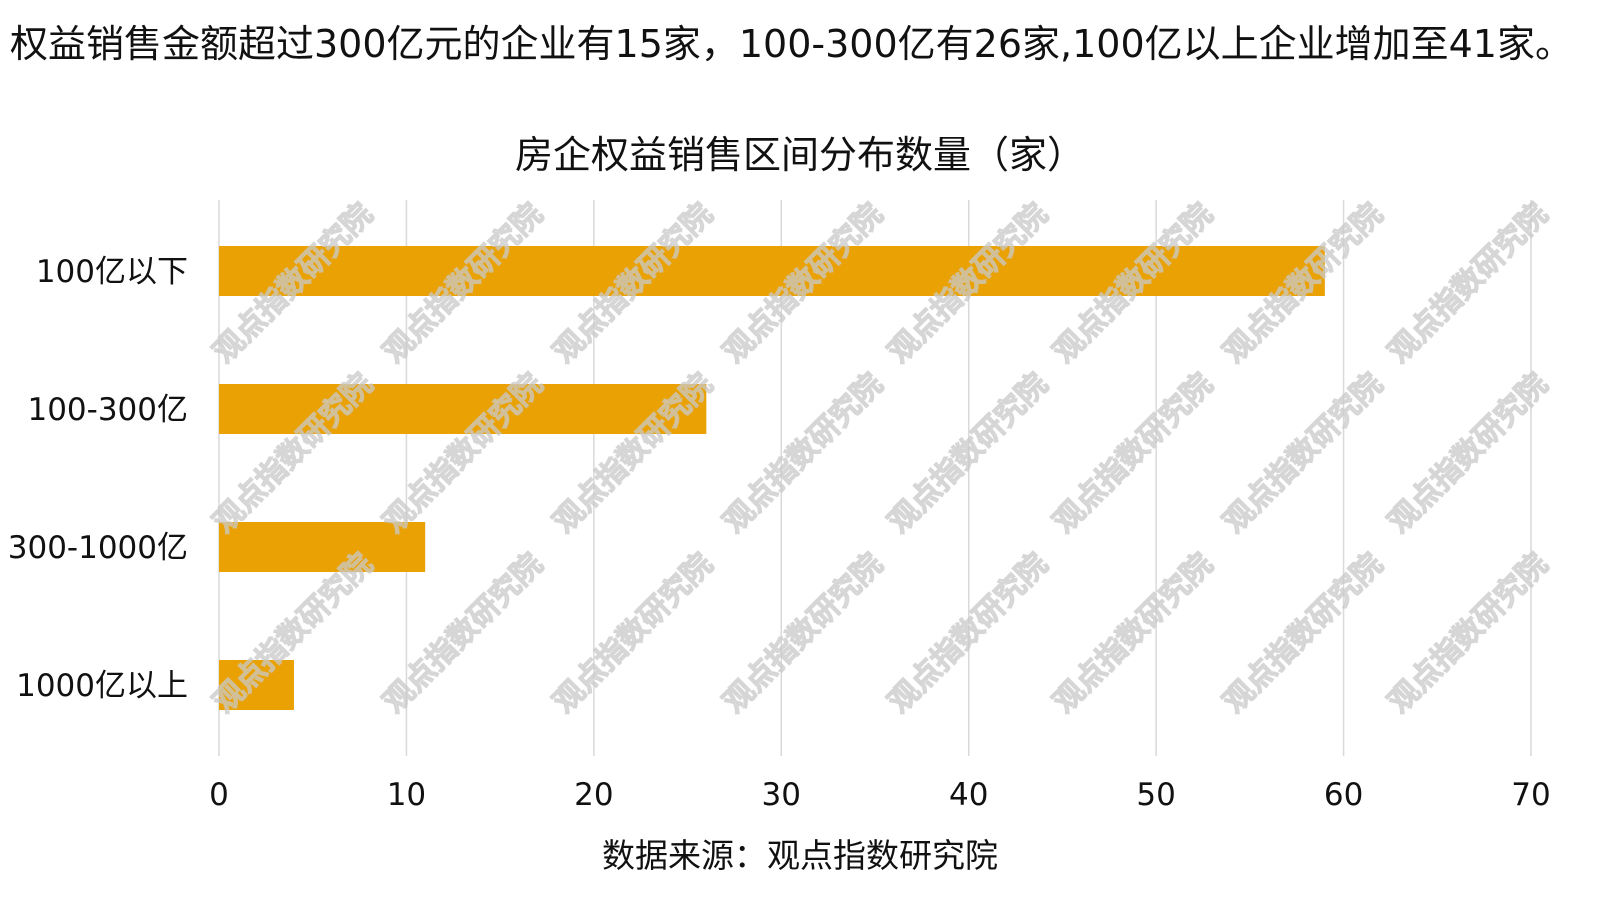 The height and width of the screenshot is (900, 1600). What do you see at coordinates (593, 795) in the screenshot?
I see `x-tick-label: 20` at bounding box center [593, 795].